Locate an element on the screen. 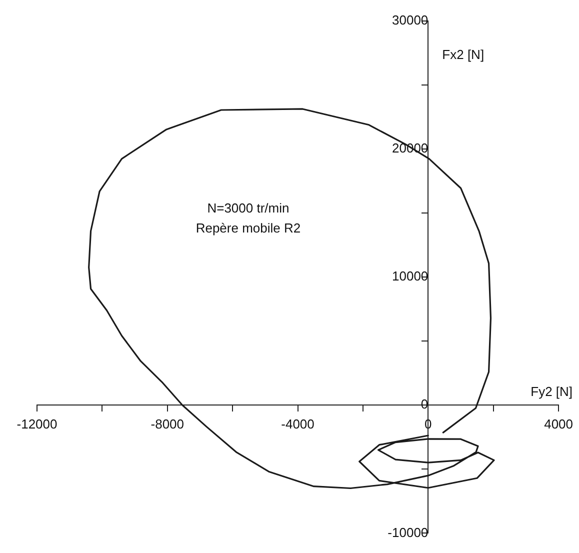  x-tick-label: -4000 is located at coordinates (297, 424).